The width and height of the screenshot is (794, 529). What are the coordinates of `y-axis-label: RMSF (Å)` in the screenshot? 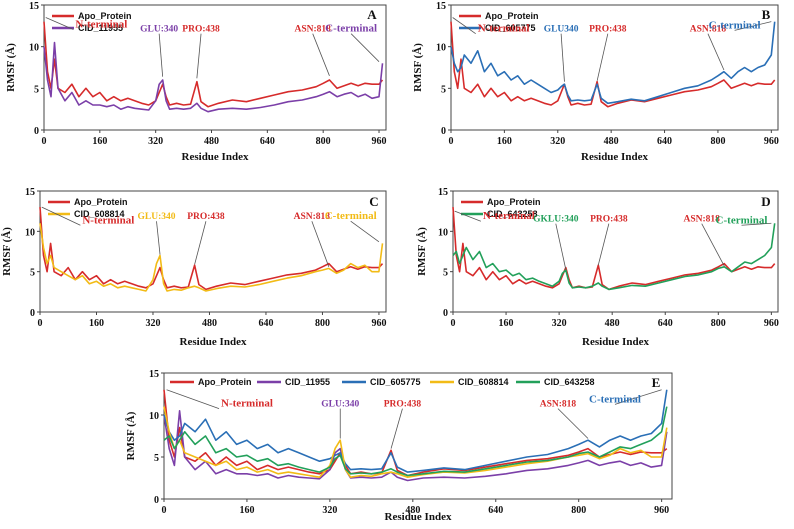 It's located at (7, 251).